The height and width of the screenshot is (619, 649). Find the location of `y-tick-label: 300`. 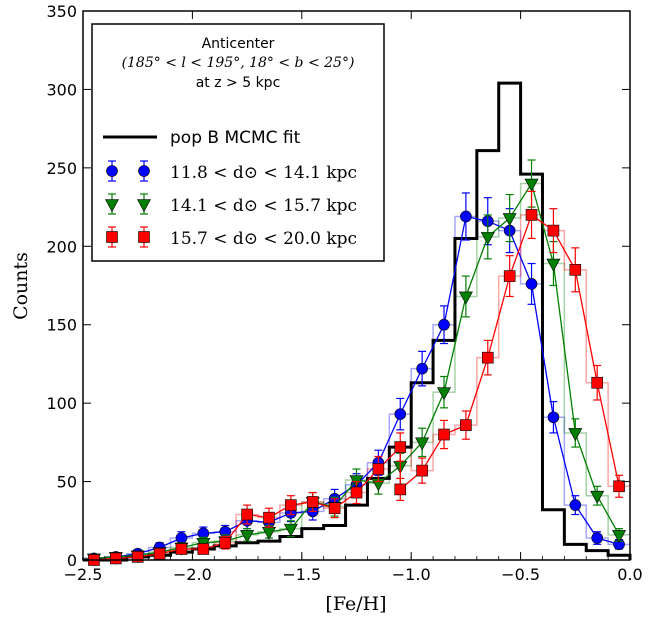

y-tick-label: 300 is located at coordinates (61, 89).